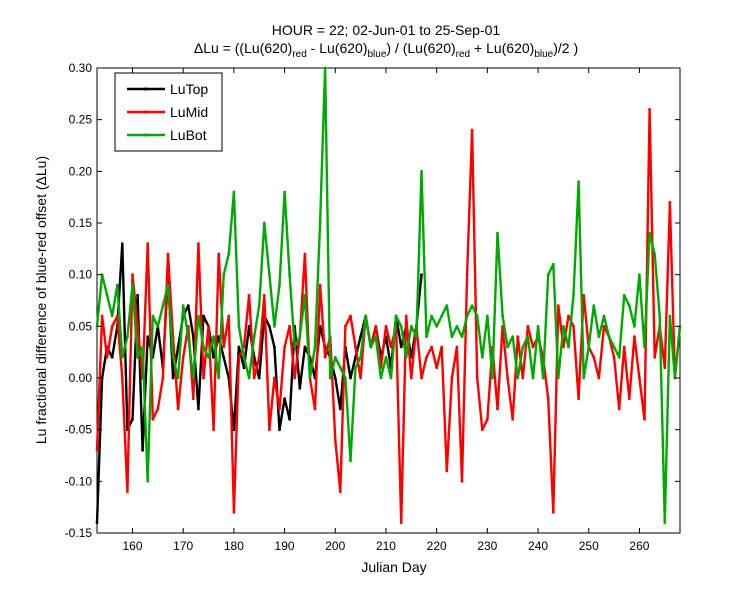 The image size is (750, 600). What do you see at coordinates (189, 112) in the screenshot?
I see `legend-label-lumid: LuMid` at bounding box center [189, 112].